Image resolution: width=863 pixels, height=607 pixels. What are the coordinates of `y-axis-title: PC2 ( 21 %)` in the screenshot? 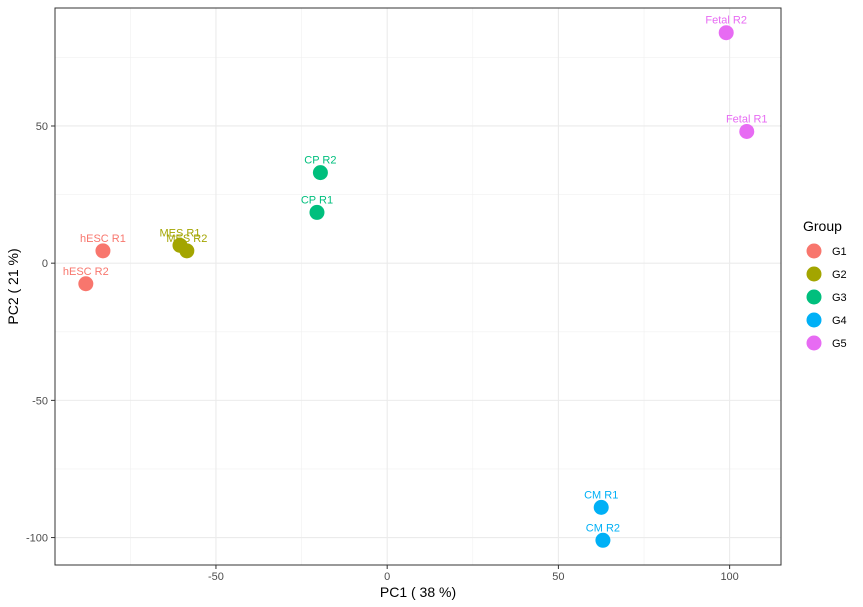 It's located at (13, 286).